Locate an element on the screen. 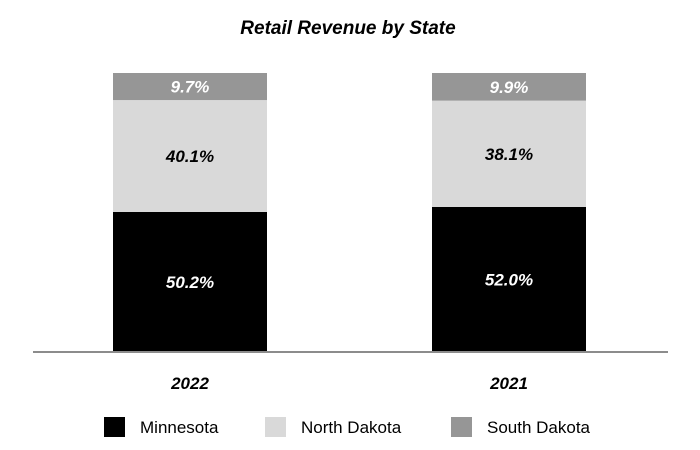 The width and height of the screenshot is (700, 450). legend-label: North Dakota is located at coordinates (351, 427).